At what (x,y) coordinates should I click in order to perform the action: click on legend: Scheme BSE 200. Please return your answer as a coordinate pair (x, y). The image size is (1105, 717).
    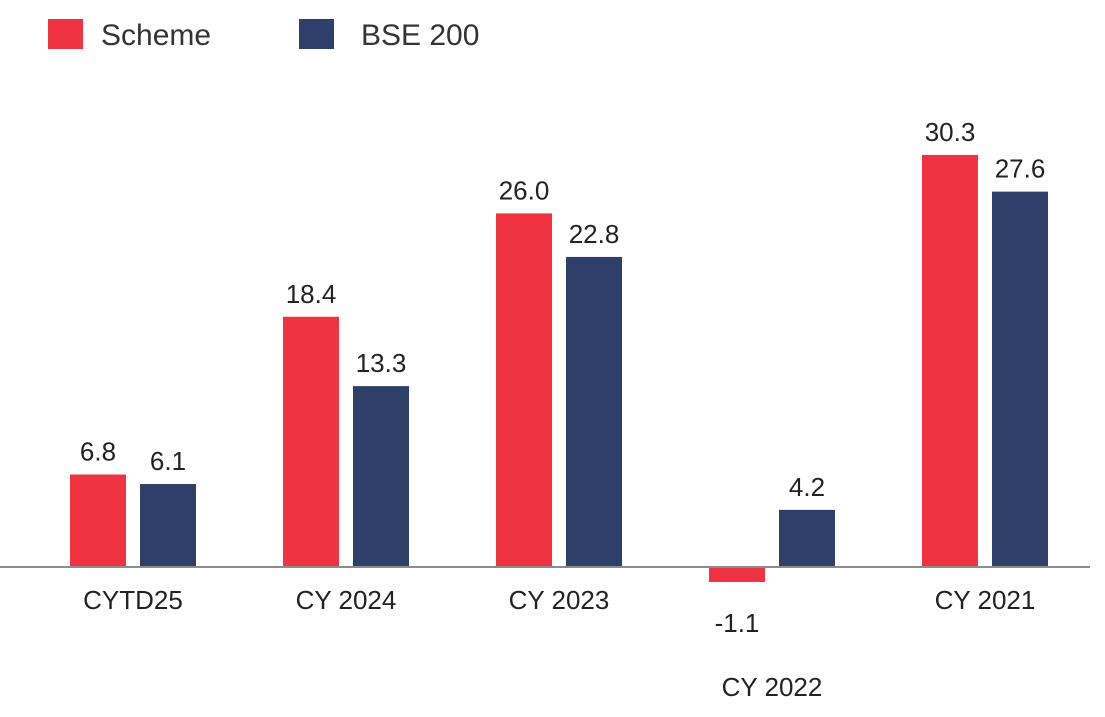
    Looking at the image, I should click on (263, 35).